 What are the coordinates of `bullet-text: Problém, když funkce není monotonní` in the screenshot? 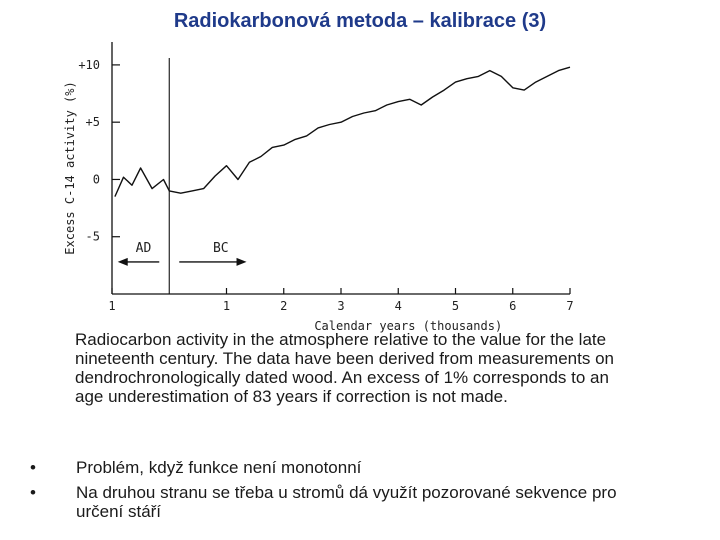 It's located at (219, 467).